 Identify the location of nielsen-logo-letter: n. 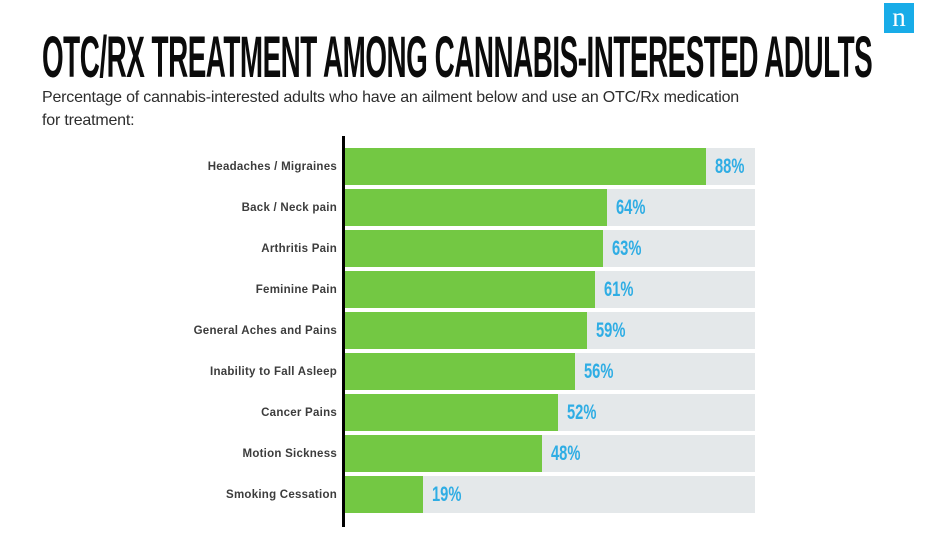
(899, 17).